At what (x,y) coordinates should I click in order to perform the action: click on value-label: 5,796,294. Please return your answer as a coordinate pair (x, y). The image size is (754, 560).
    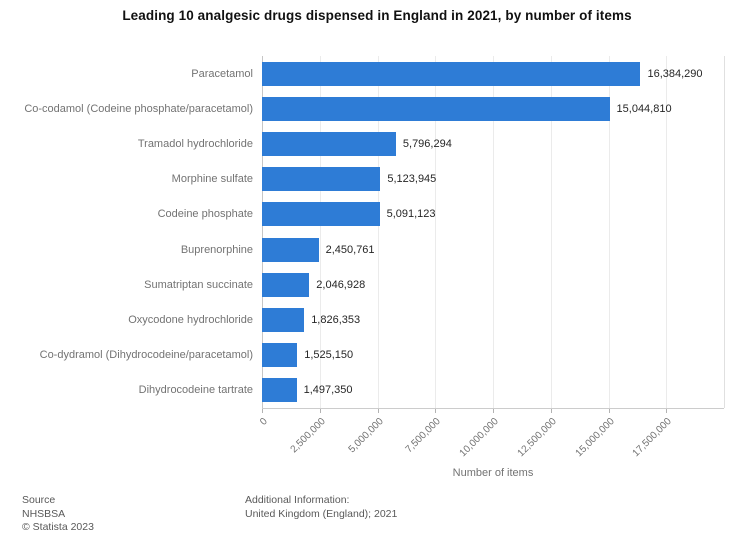
    Looking at the image, I should click on (427, 143).